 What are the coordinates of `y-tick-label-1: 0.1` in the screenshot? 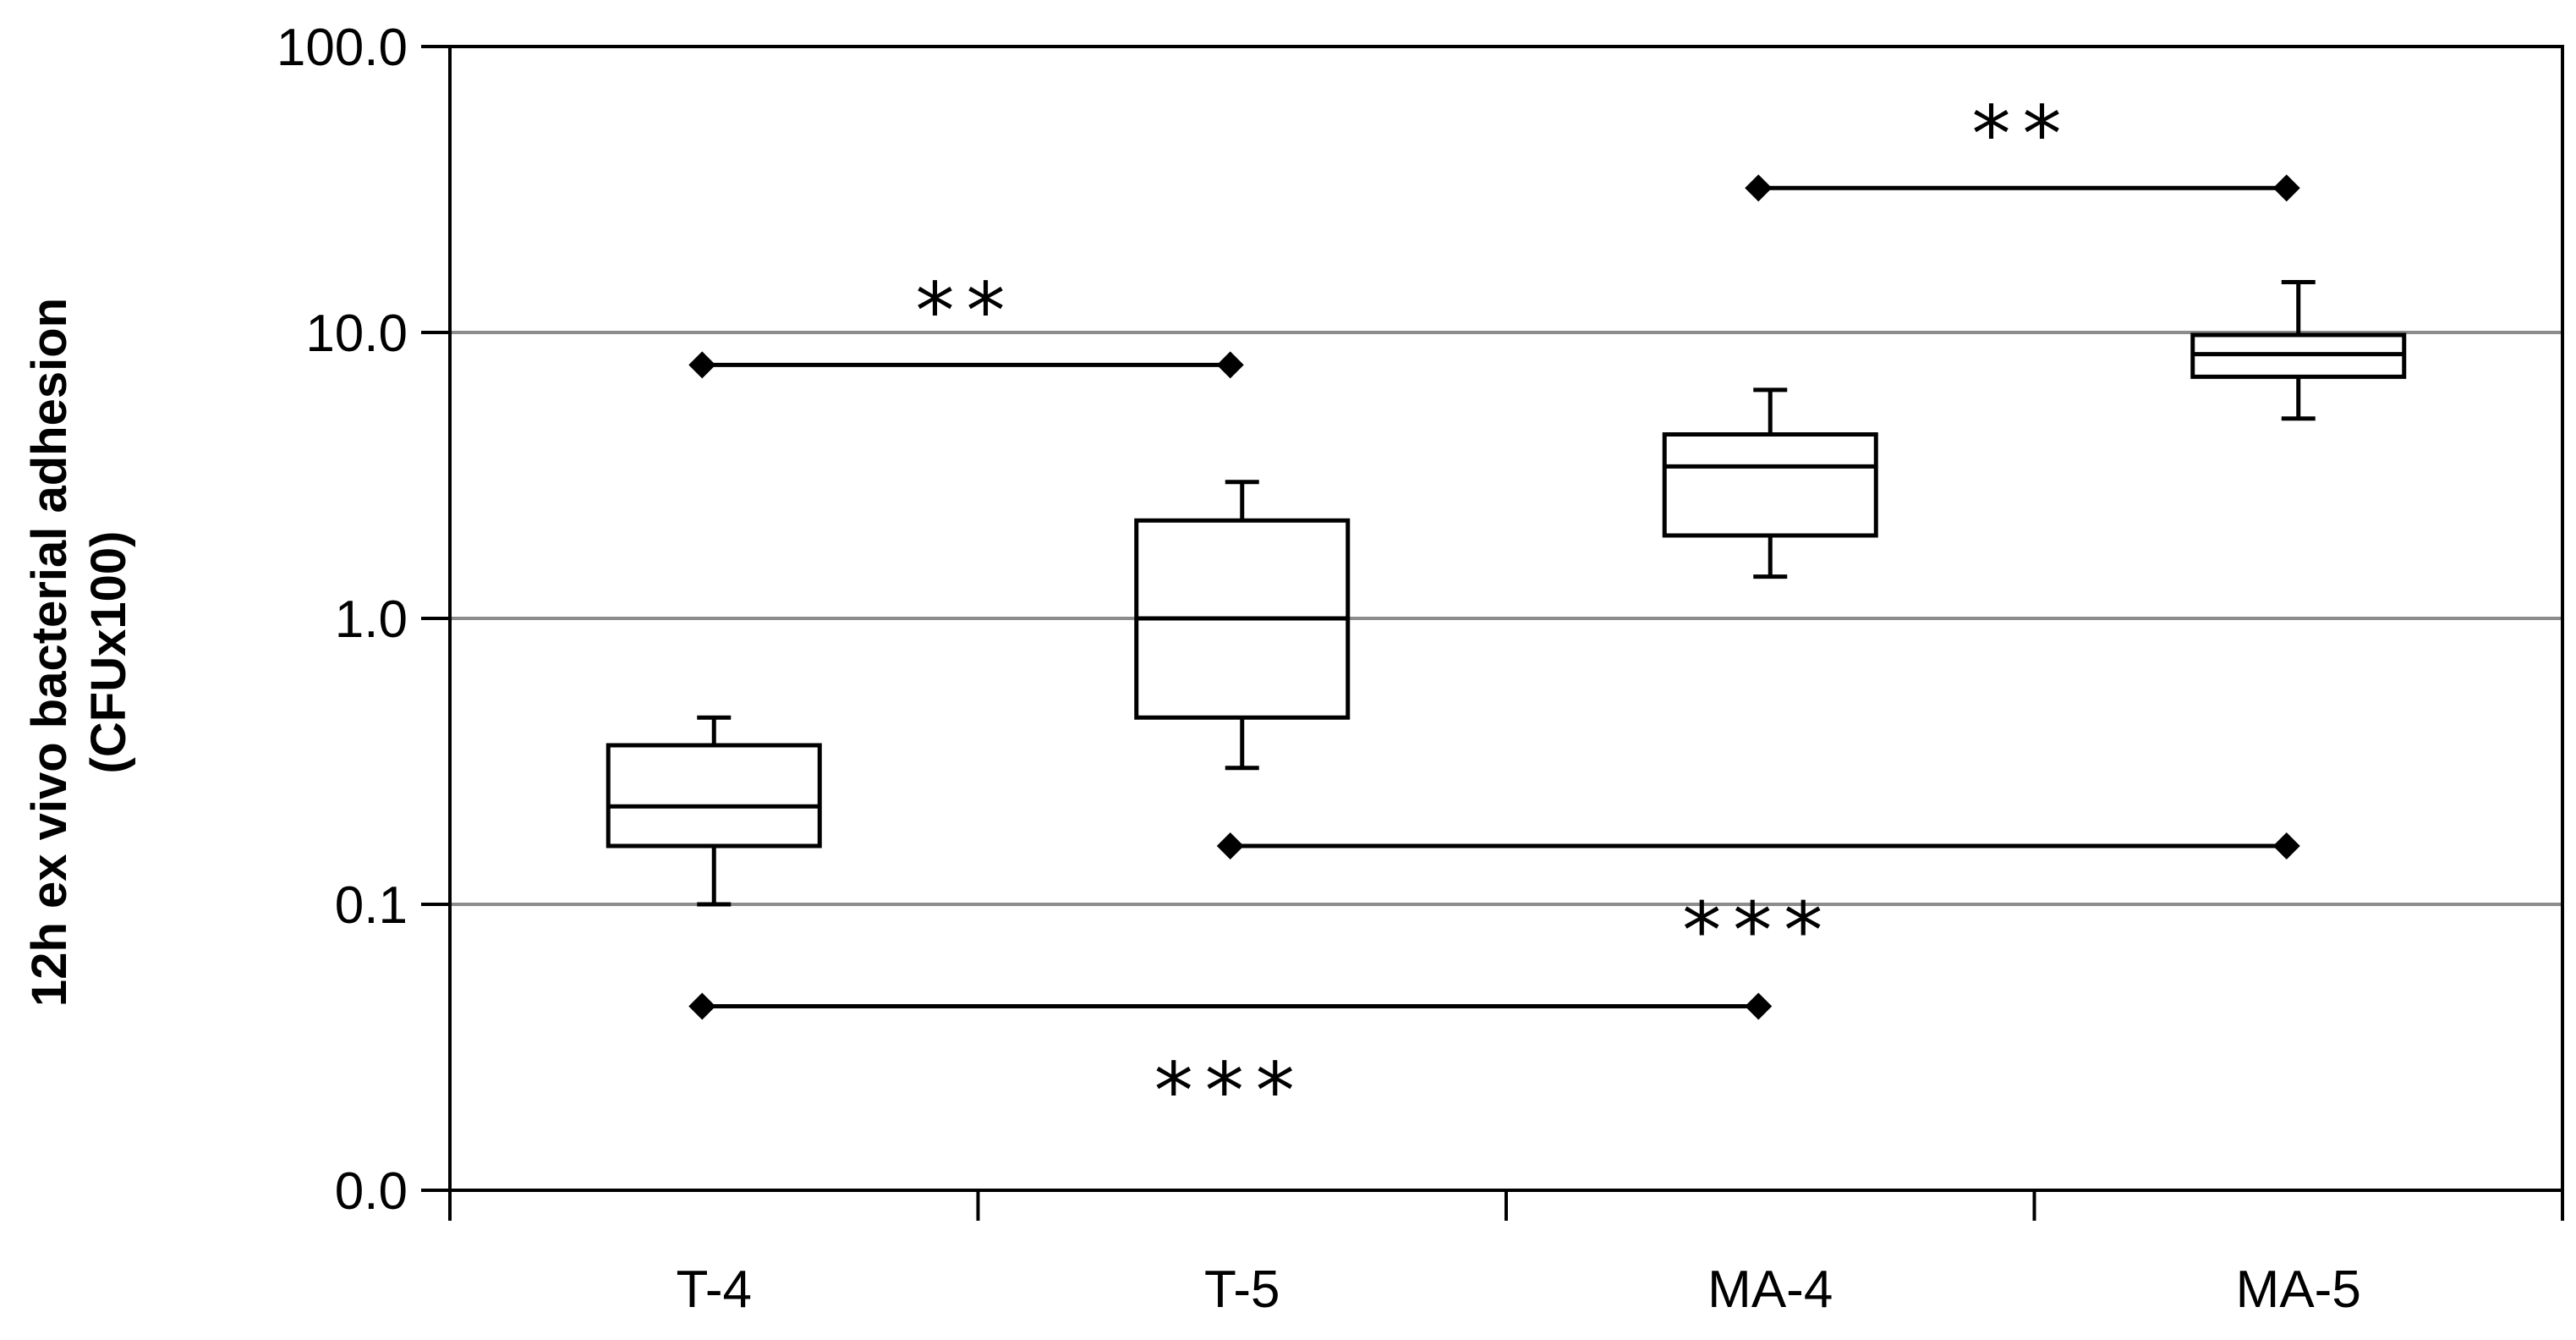 It's located at (371, 905).